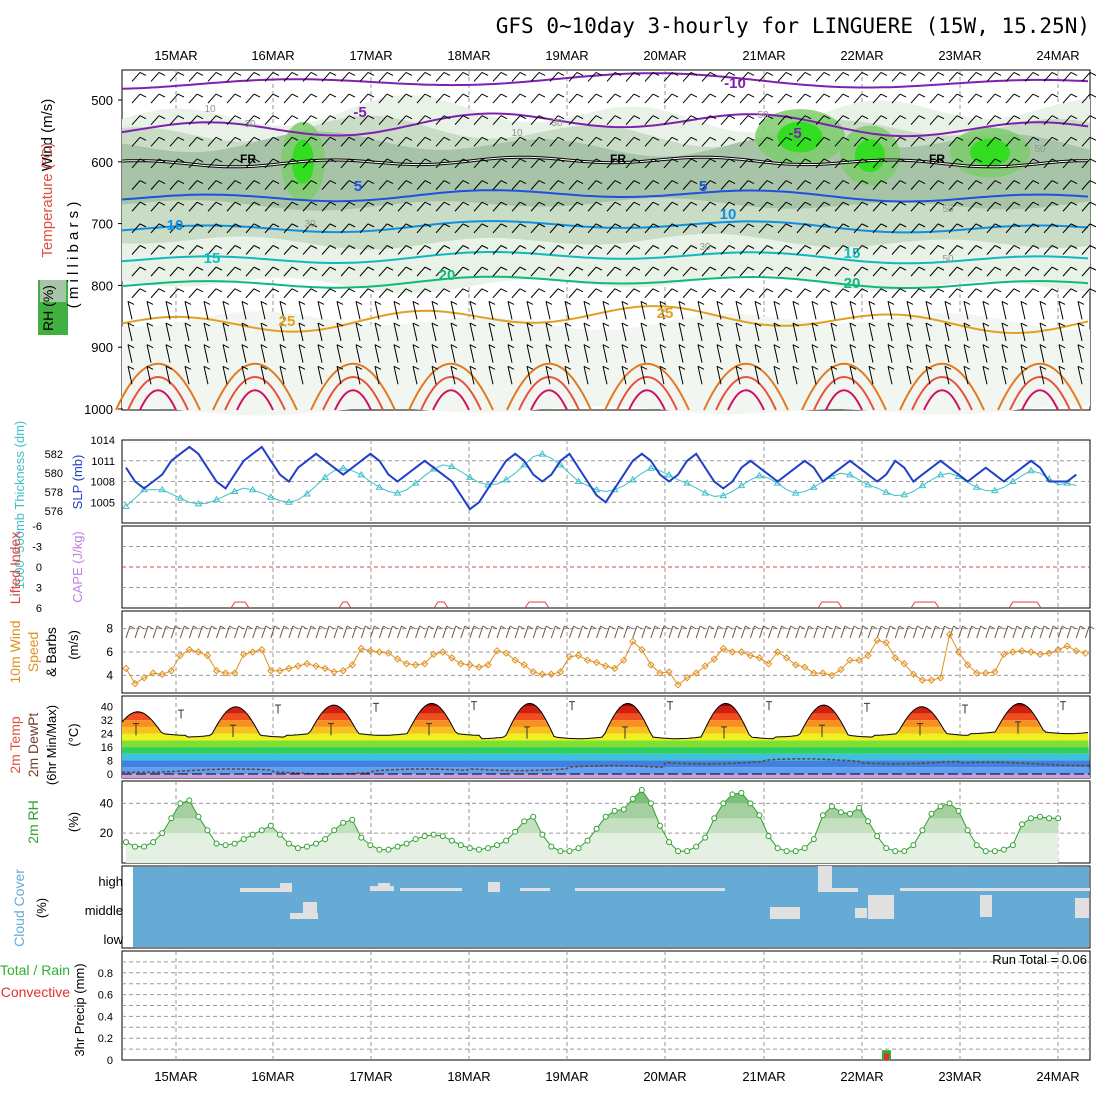  I want to click on freezing-level-inner, so click(604, 162).